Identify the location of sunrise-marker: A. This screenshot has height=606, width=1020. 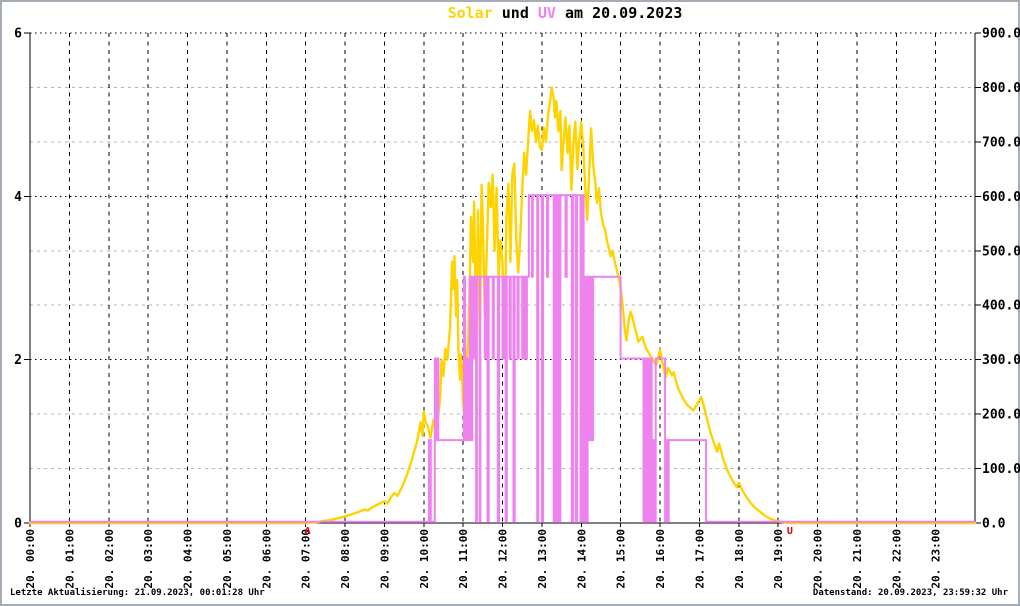
(308, 531).